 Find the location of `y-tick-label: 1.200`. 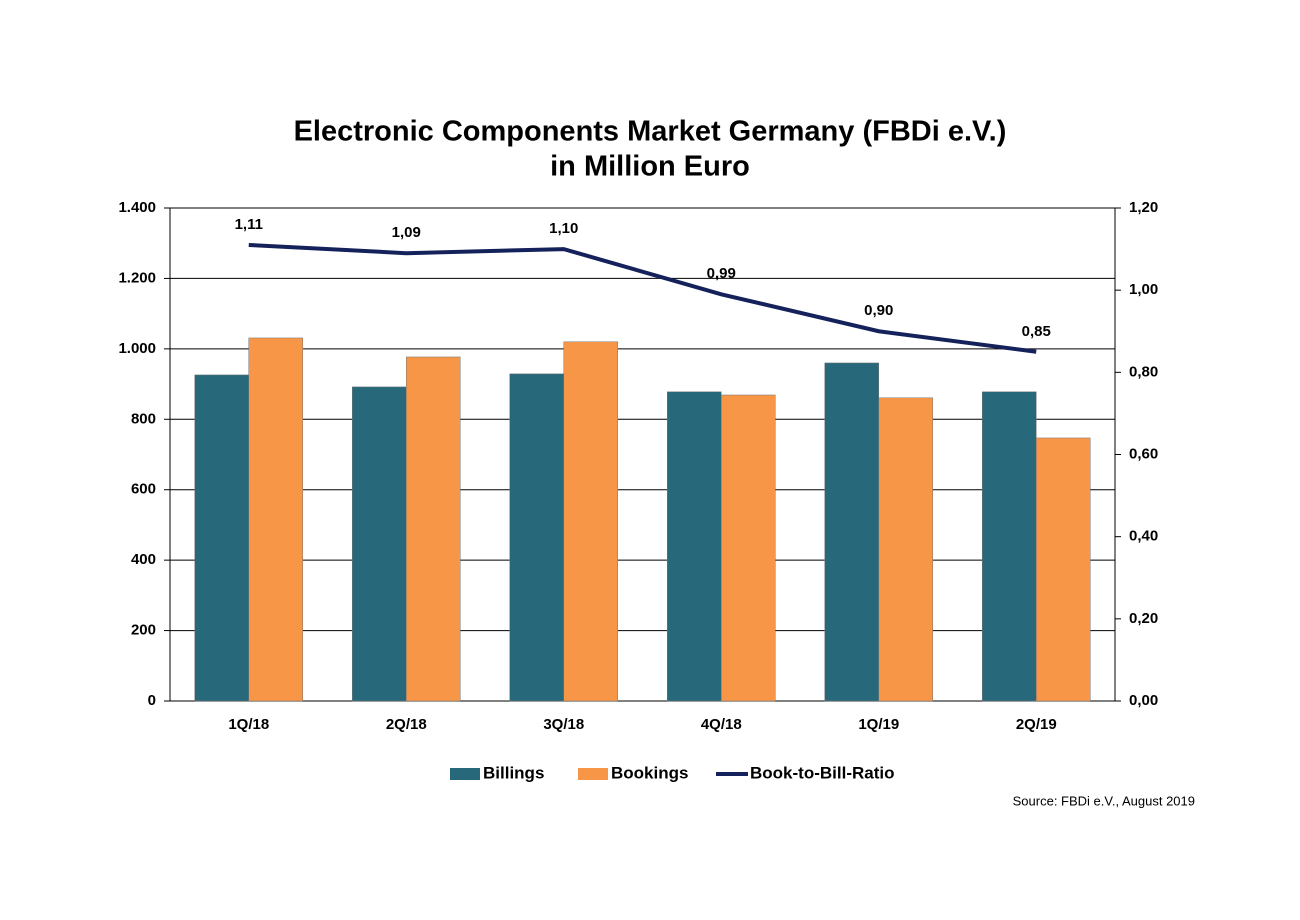

y-tick-label: 1.200 is located at coordinates (137, 277).